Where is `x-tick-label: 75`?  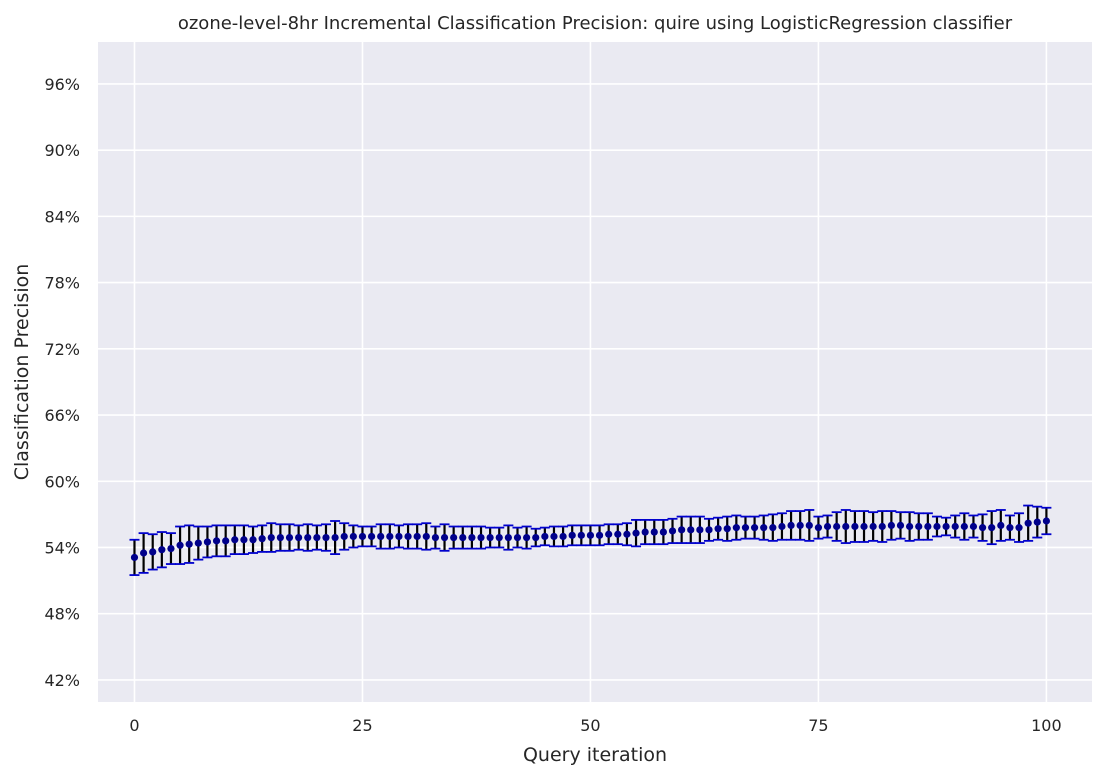 x-tick-label: 75 is located at coordinates (818, 725).